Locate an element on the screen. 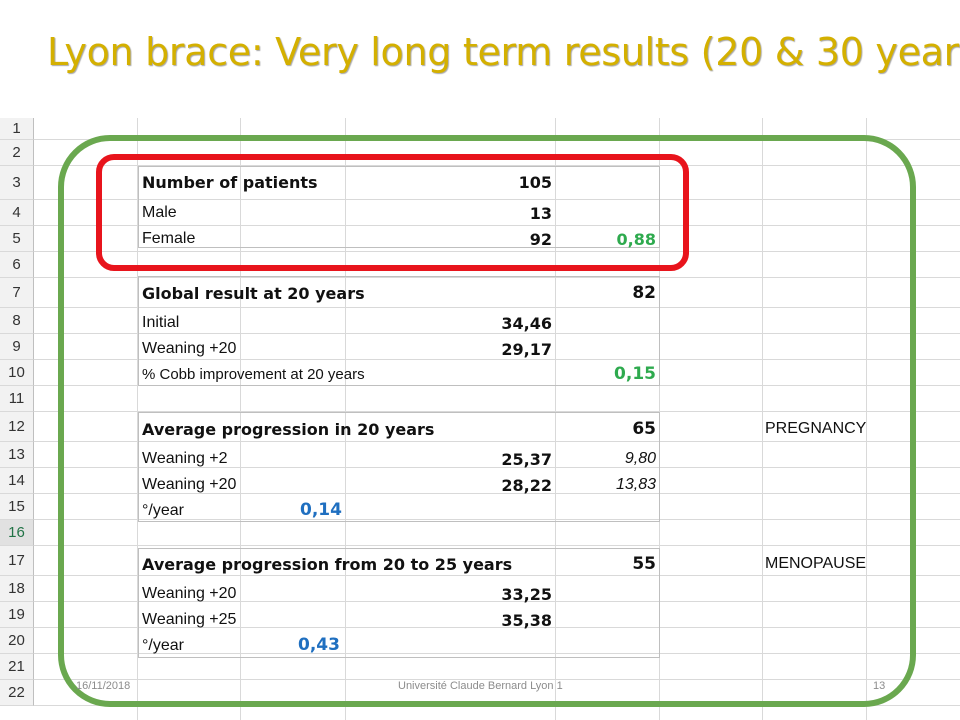  row-number-20: 20 is located at coordinates (17, 641).